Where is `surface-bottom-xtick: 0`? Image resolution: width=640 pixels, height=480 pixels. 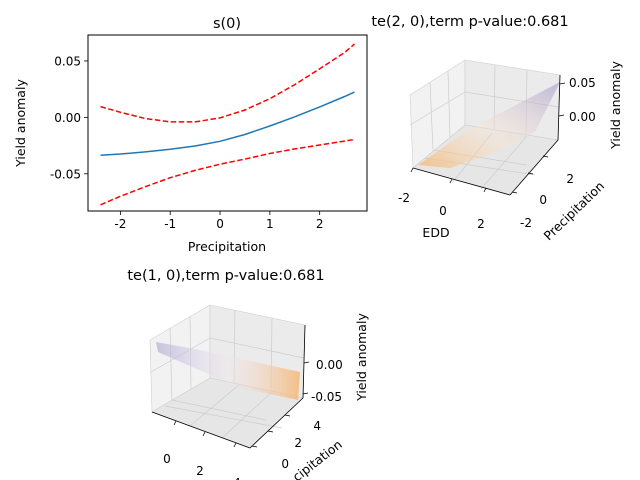 surface-bottom-xtick: 0 is located at coordinates (167, 459).